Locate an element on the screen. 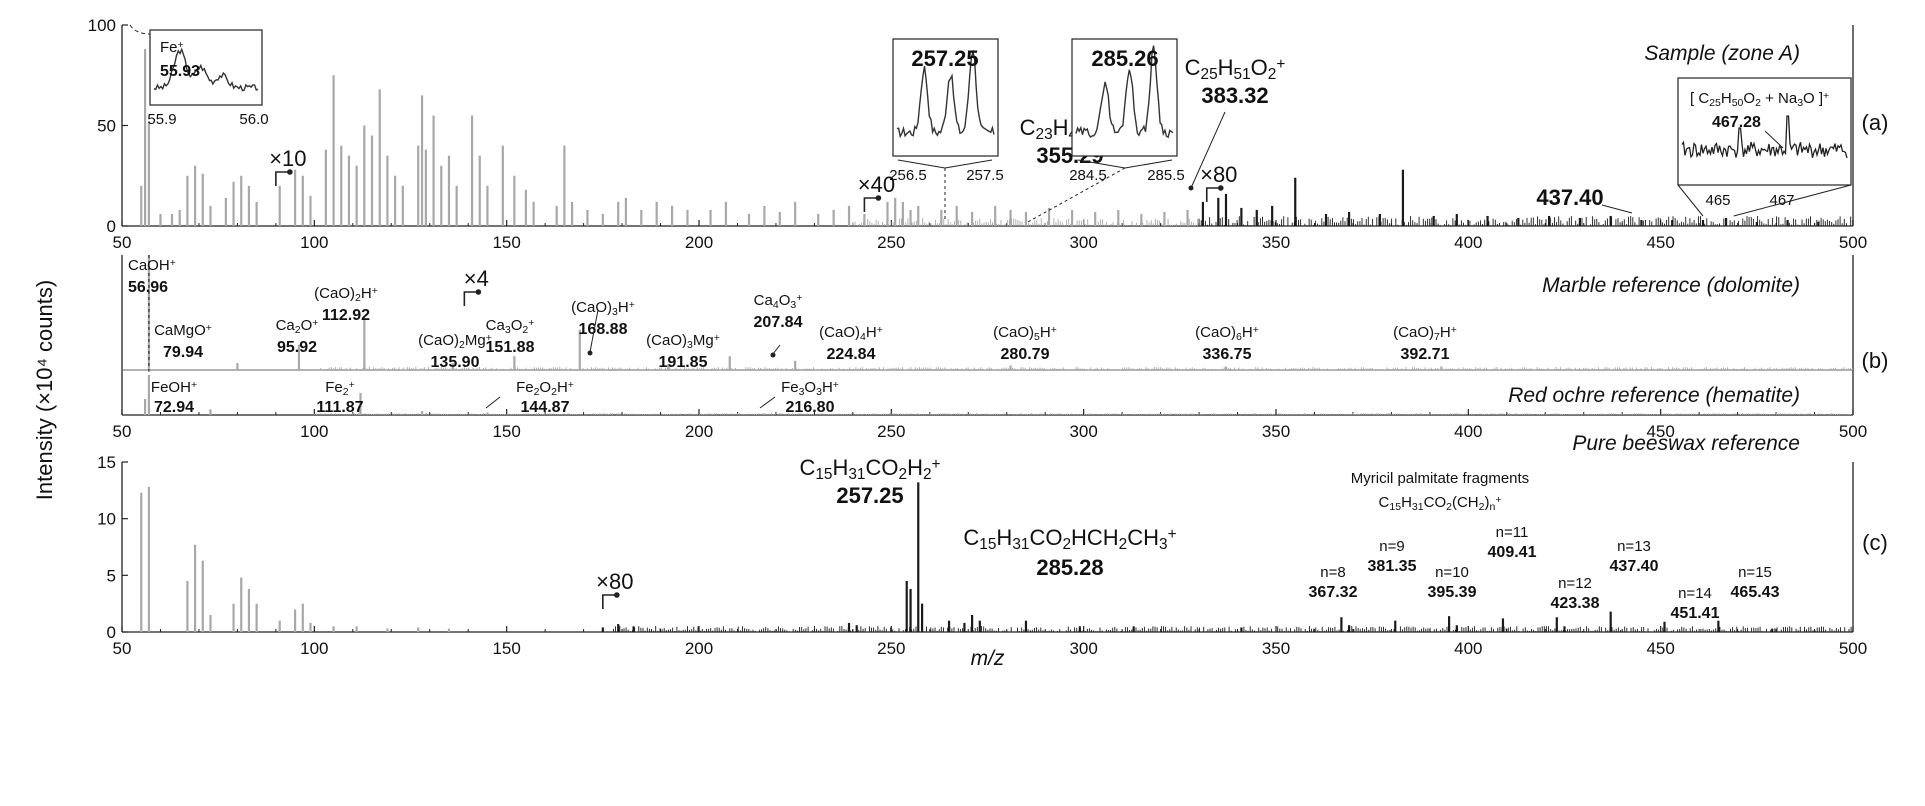 The image size is (1925, 806). fragments-formula: C15H31CO2(CH2)n+ is located at coordinates (1440, 503).